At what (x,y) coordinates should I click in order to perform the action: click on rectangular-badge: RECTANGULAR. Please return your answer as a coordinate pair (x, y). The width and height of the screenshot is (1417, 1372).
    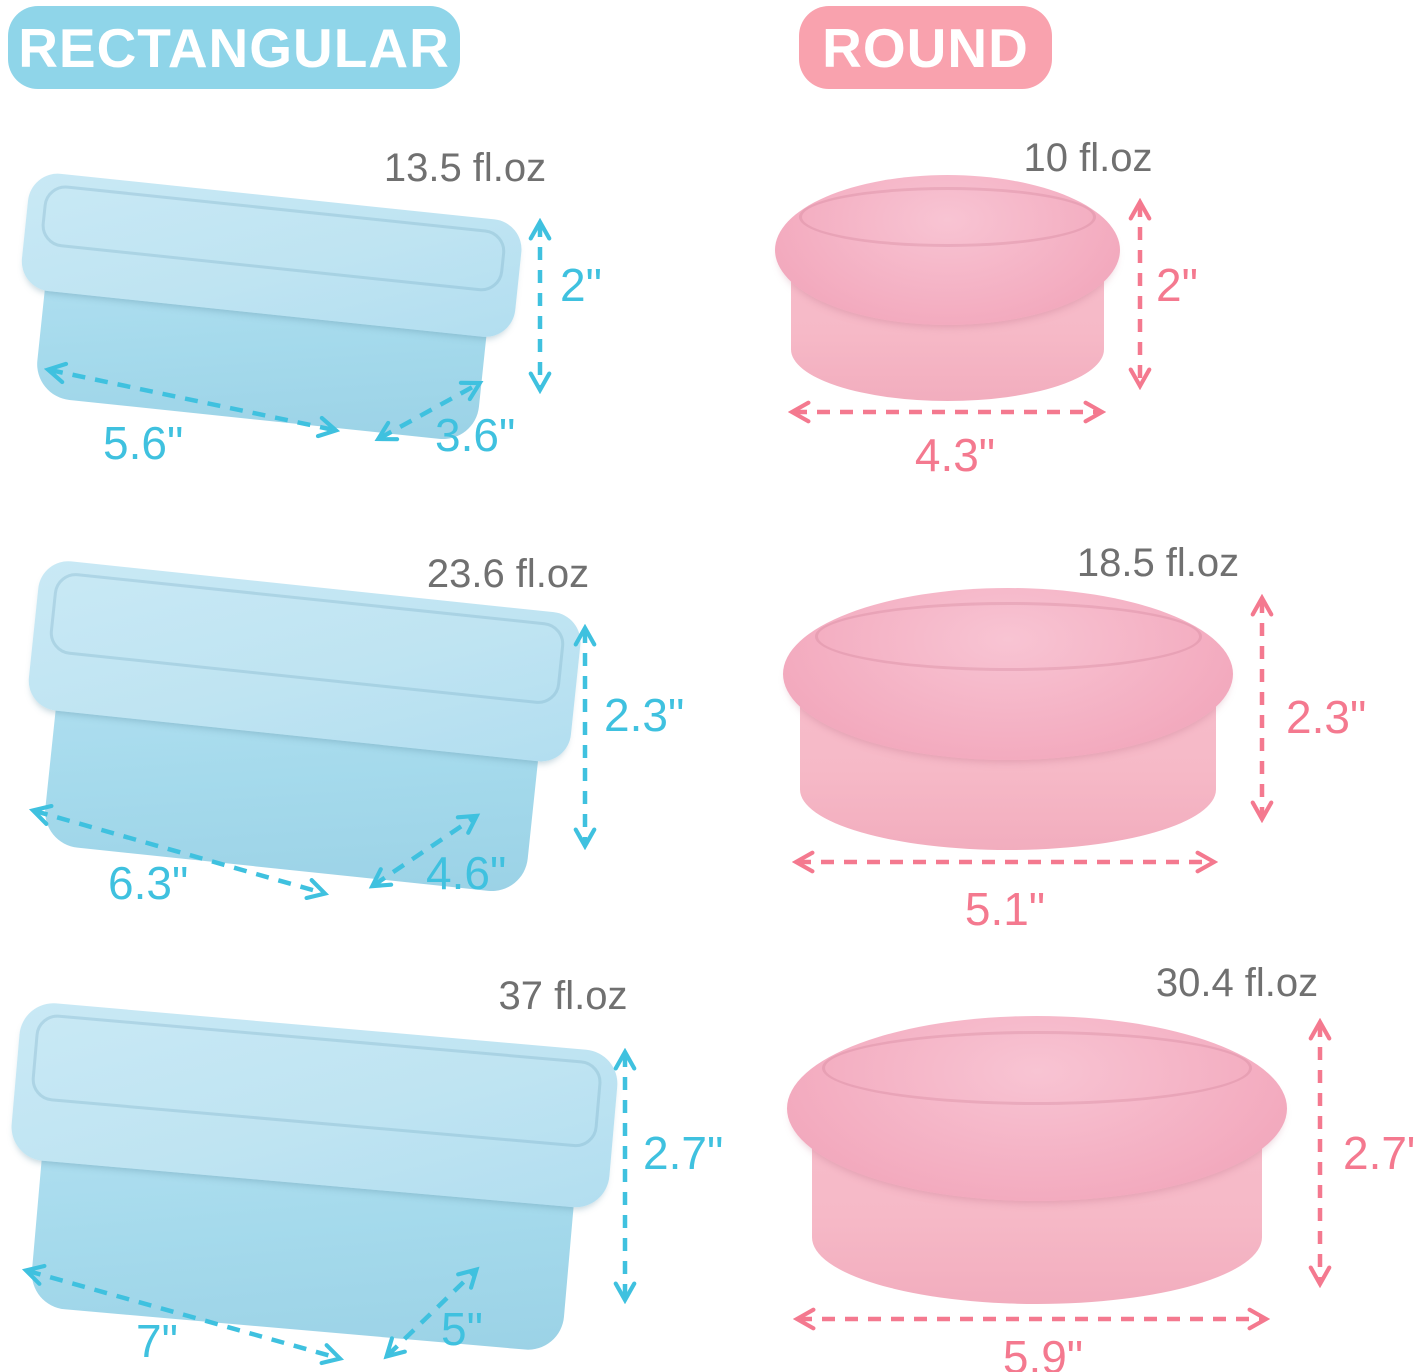
    Looking at the image, I should click on (234, 47).